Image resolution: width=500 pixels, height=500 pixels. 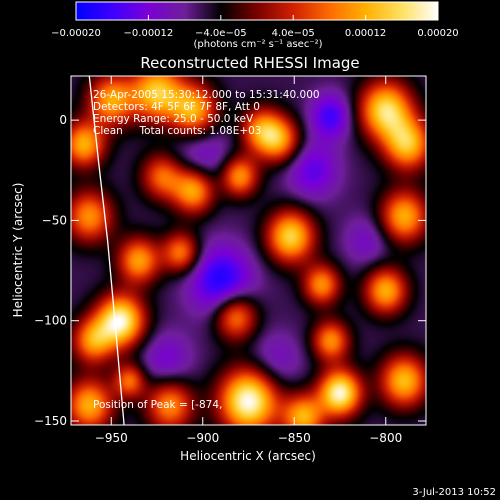 What do you see at coordinates (257, 11) in the screenshot?
I see `colorbar` at bounding box center [257, 11].